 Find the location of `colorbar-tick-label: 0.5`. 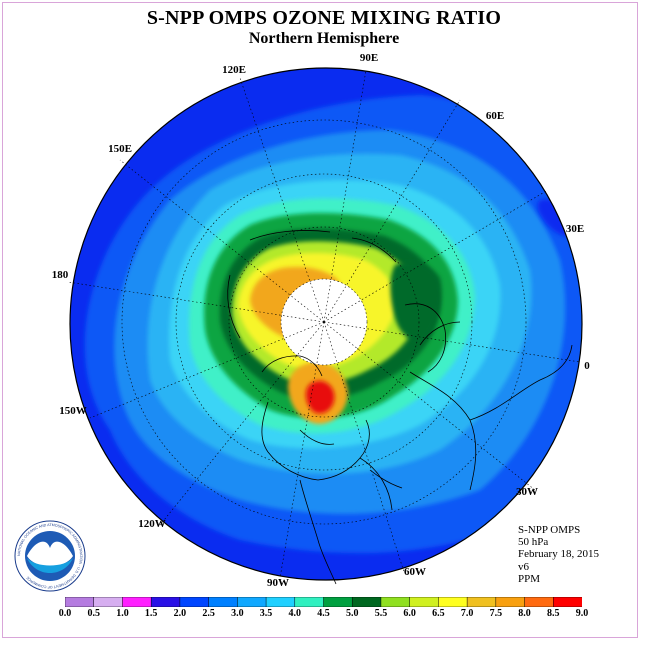

colorbar-tick-label: 0.5 is located at coordinates (93, 613).